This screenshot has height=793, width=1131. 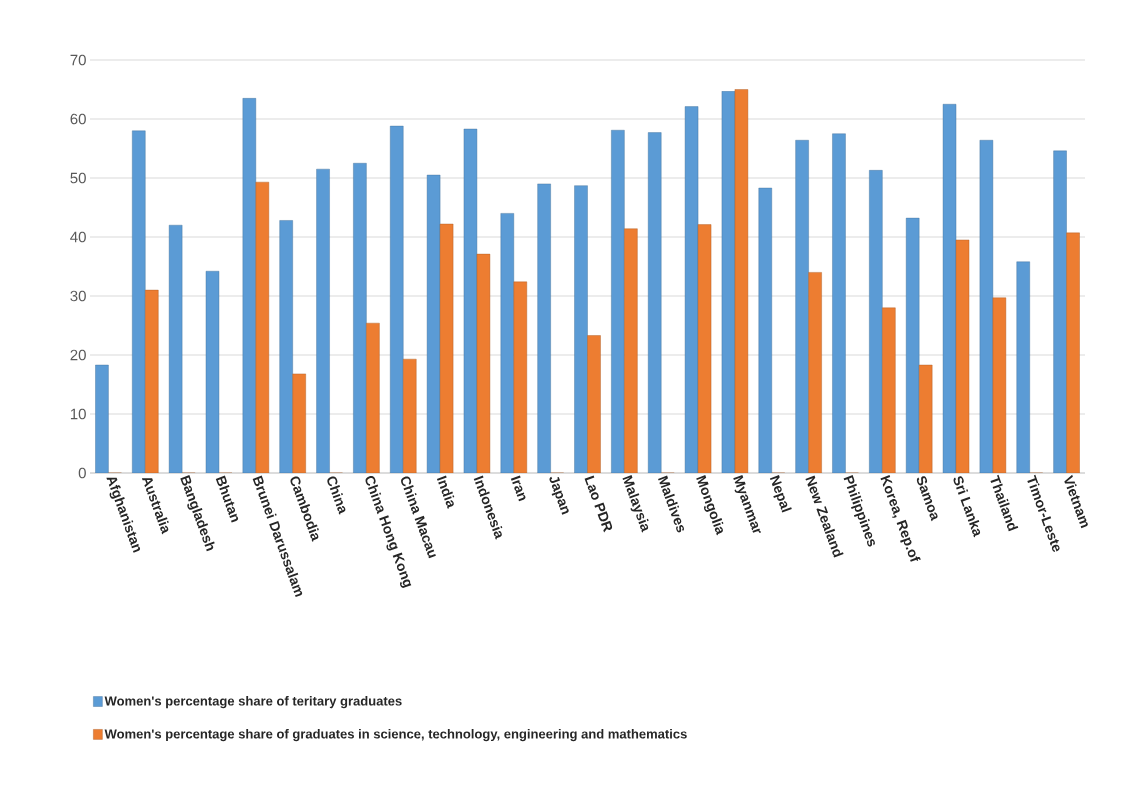 I want to click on x-tick-label: Samoa, so click(x=927, y=499).